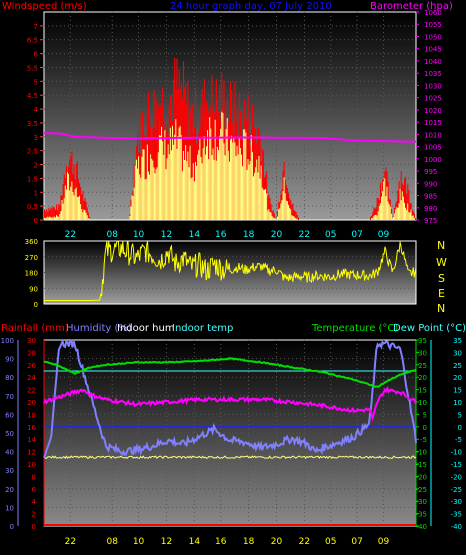 This screenshot has height=555, width=466. I want to click on dewpoint-line, so click(230, 403).